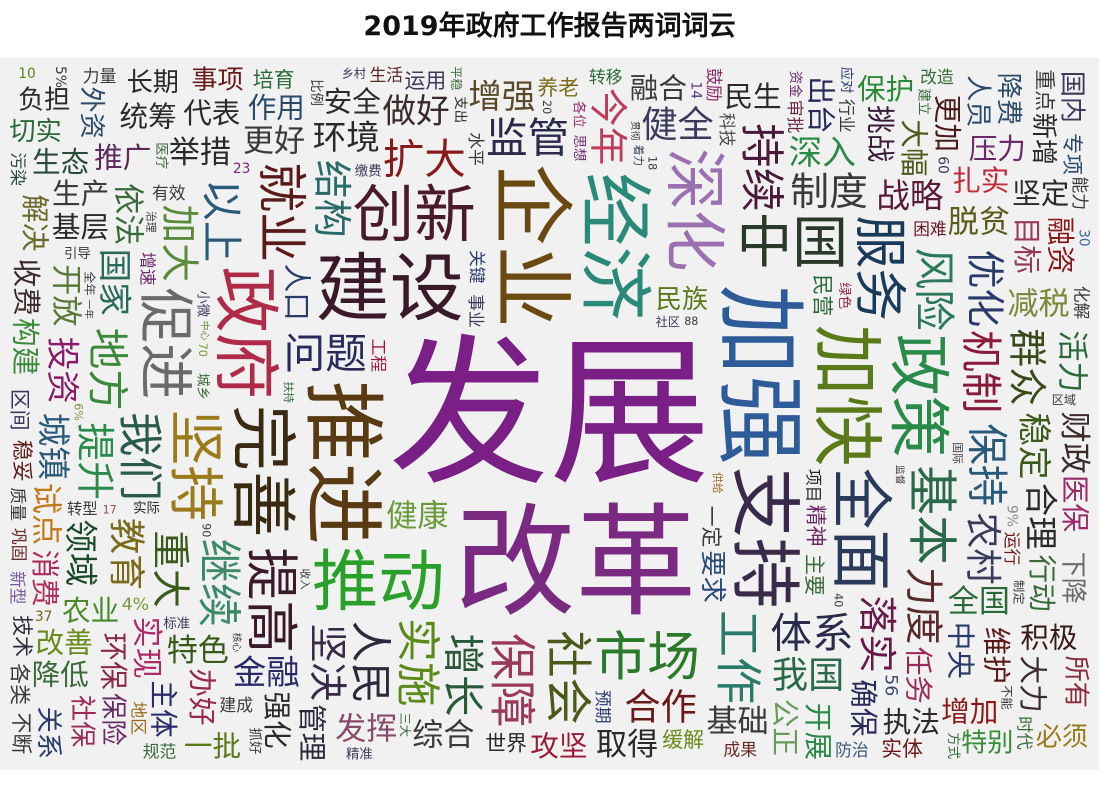 This screenshot has width=1099, height=798. I want to click on word-label: 合作, so click(660, 707).